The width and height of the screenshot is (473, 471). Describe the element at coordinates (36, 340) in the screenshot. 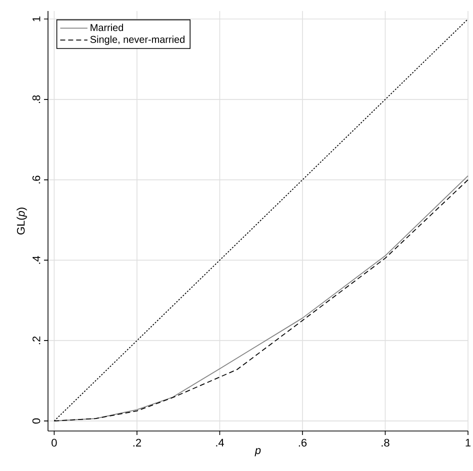

I see `y-tick-label: .2` at that location.